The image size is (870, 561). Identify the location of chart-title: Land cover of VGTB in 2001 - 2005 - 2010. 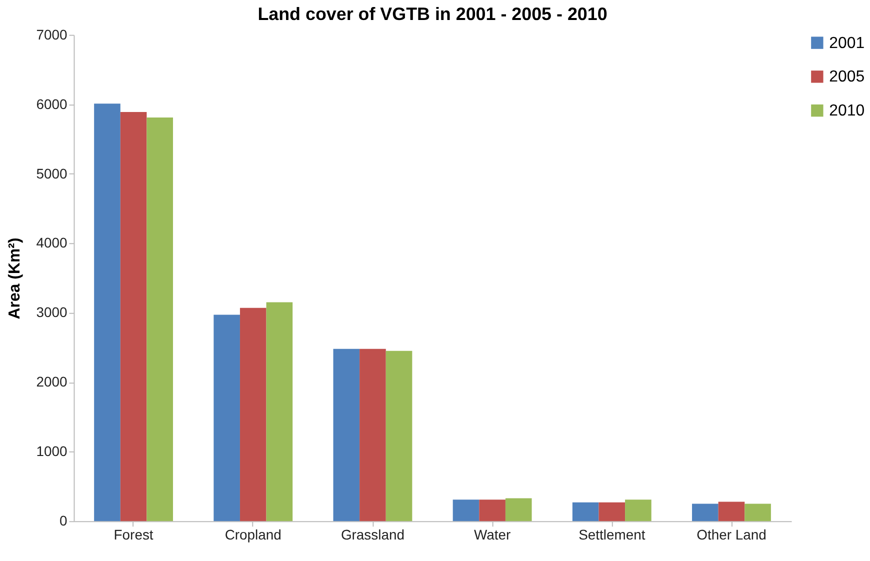
(433, 14).